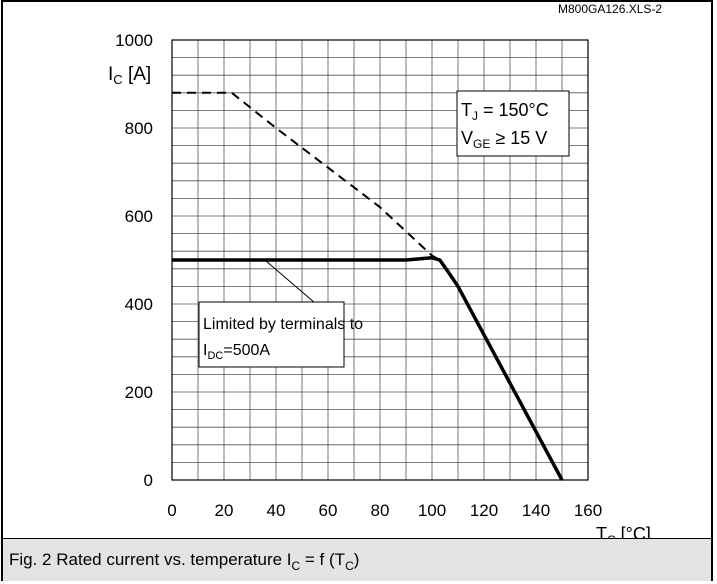  Describe the element at coordinates (139, 216) in the screenshot. I see `y-tick-label: 600` at that location.